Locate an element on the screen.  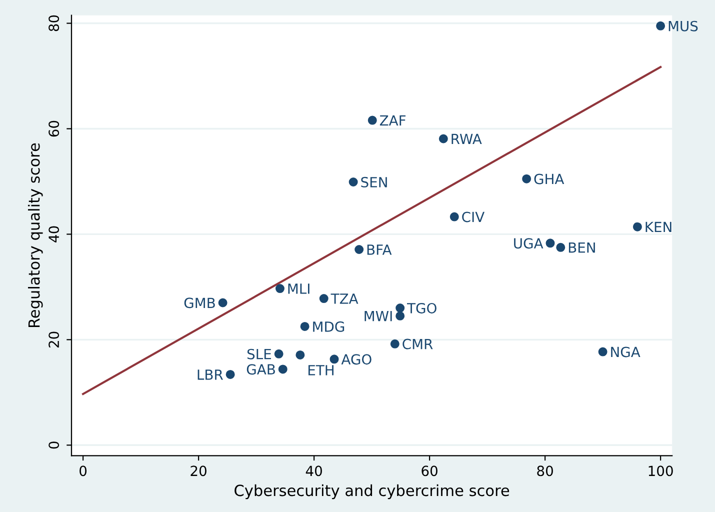
y-tick-label: 60 is located at coordinates (54, 128).